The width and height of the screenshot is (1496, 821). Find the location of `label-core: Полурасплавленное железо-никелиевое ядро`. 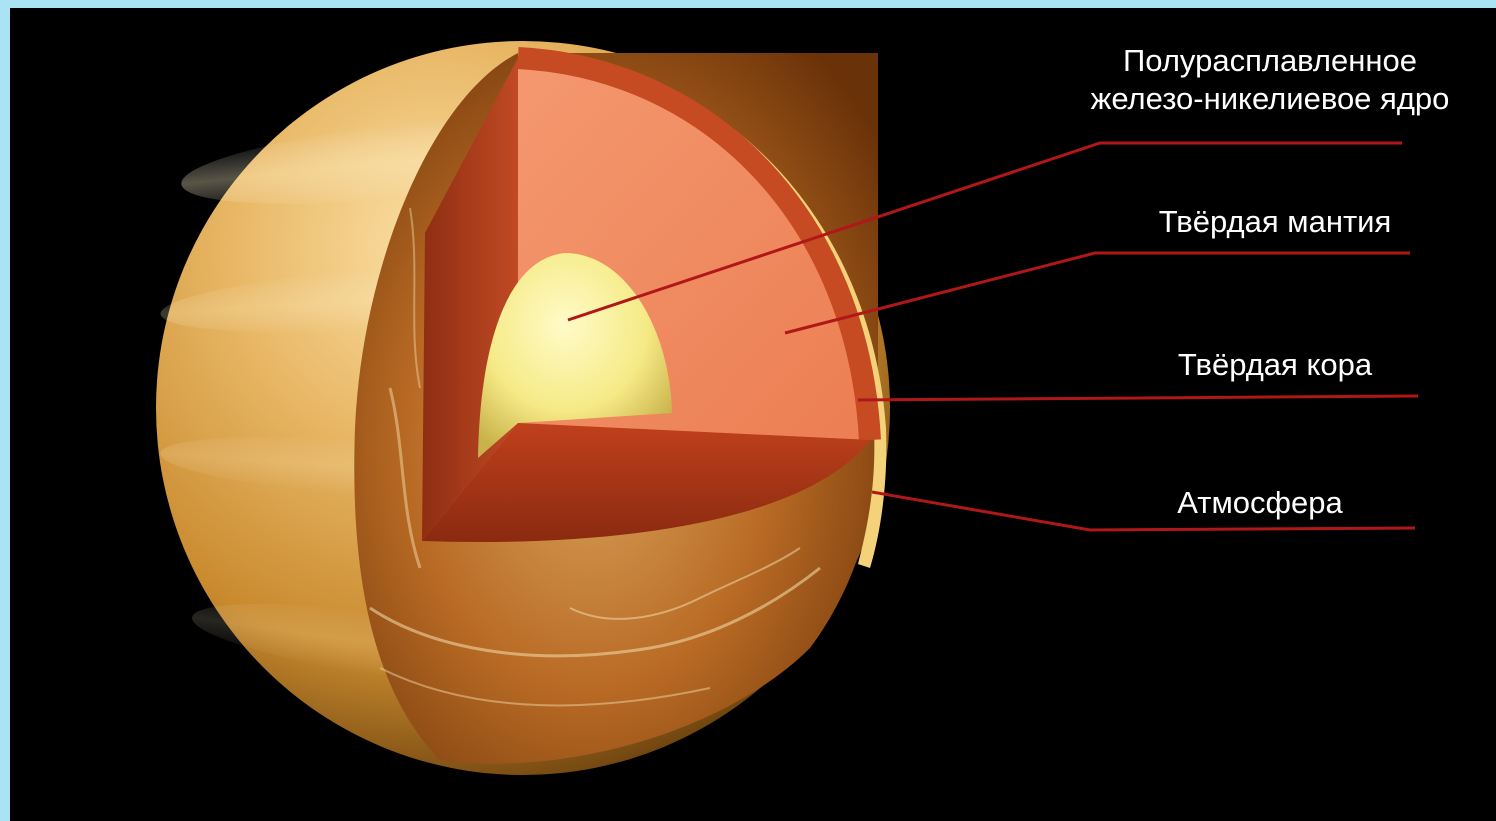

label-core: Полурасплавленное железо-никелиевое ядро is located at coordinates (1270, 80).